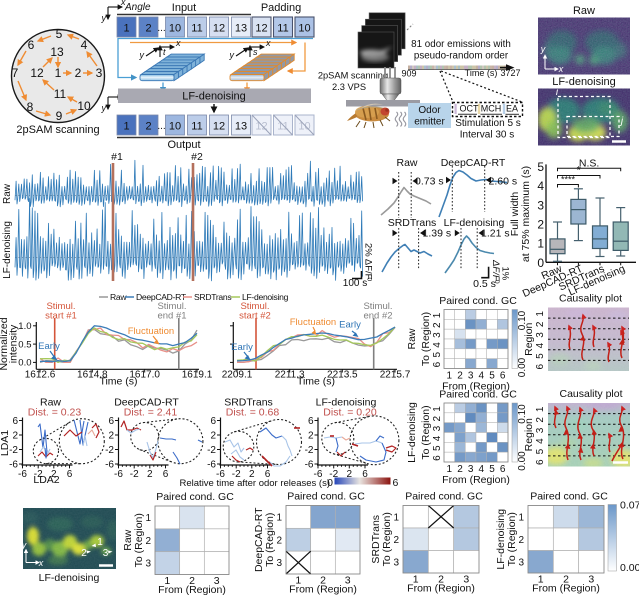 The width and height of the screenshot is (639, 607). What do you see at coordinates (437, 234) in the screenshot?
I see `svg-text: 1.39 s` at bounding box center [437, 234].